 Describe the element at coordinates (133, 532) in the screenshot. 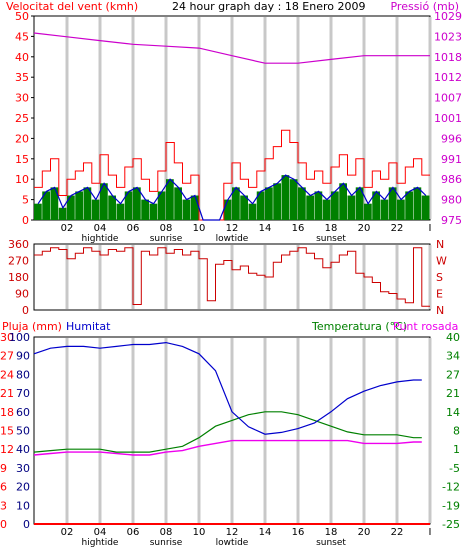

I see `temp-panel-x-tick: 06` at that location.